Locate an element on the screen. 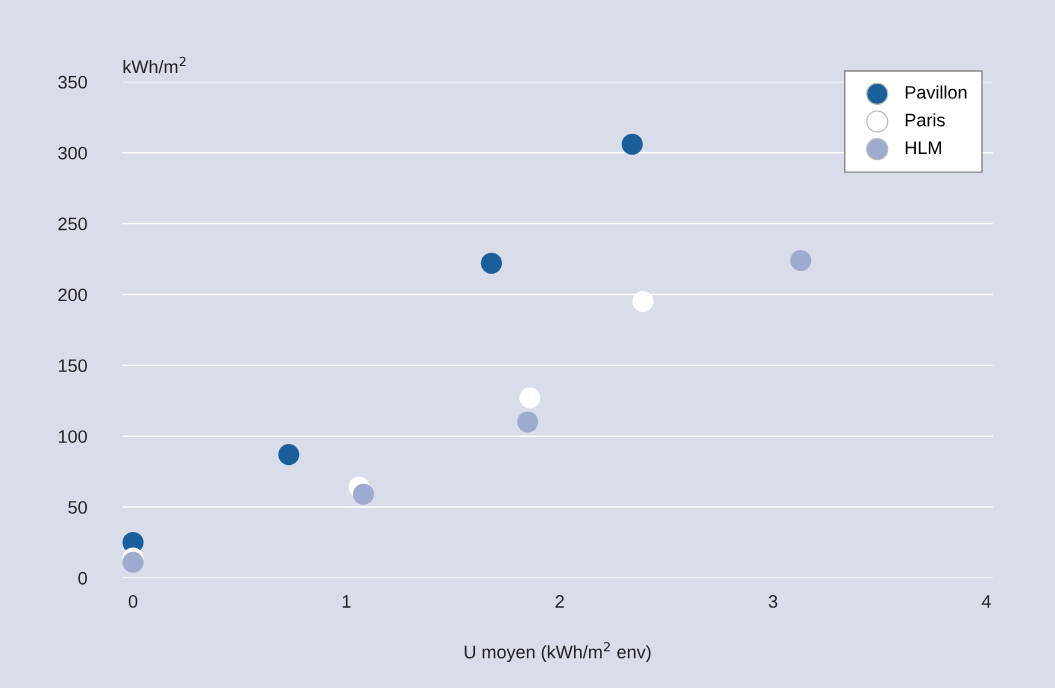 Image resolution: width=1055 pixels, height=688 pixels. x-tick-label: 4 is located at coordinates (986, 601).